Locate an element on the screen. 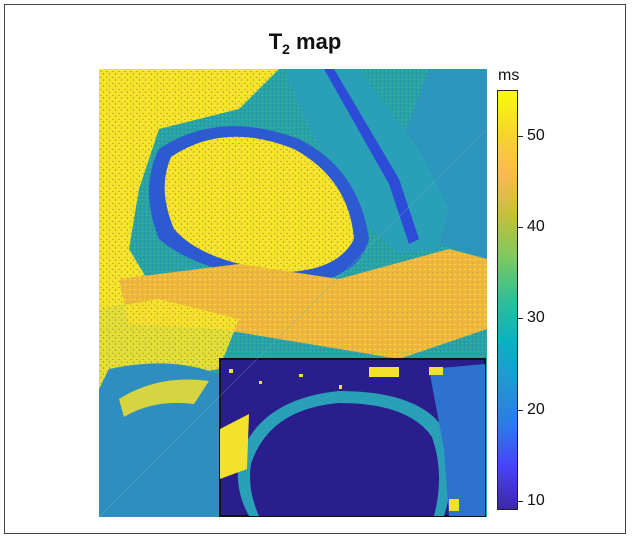  colorbar-tick-label: 10 is located at coordinates (536, 500).